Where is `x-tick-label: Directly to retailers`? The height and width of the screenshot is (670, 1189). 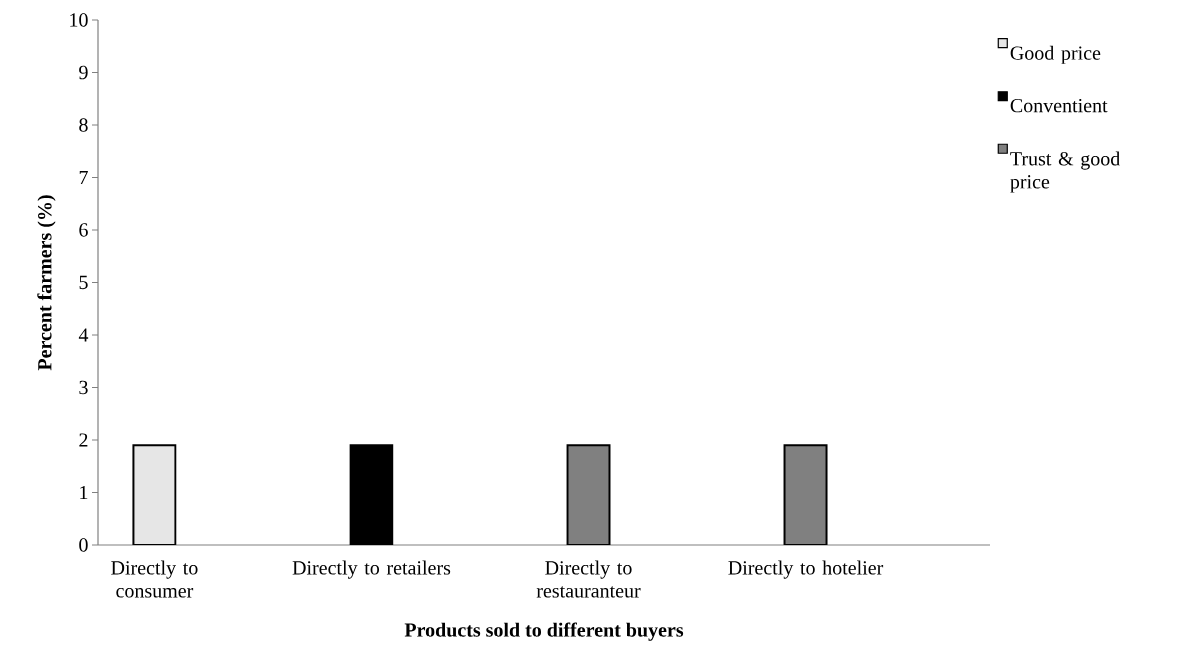 x-tick-label: Directly to retailers is located at coordinates (371, 569).